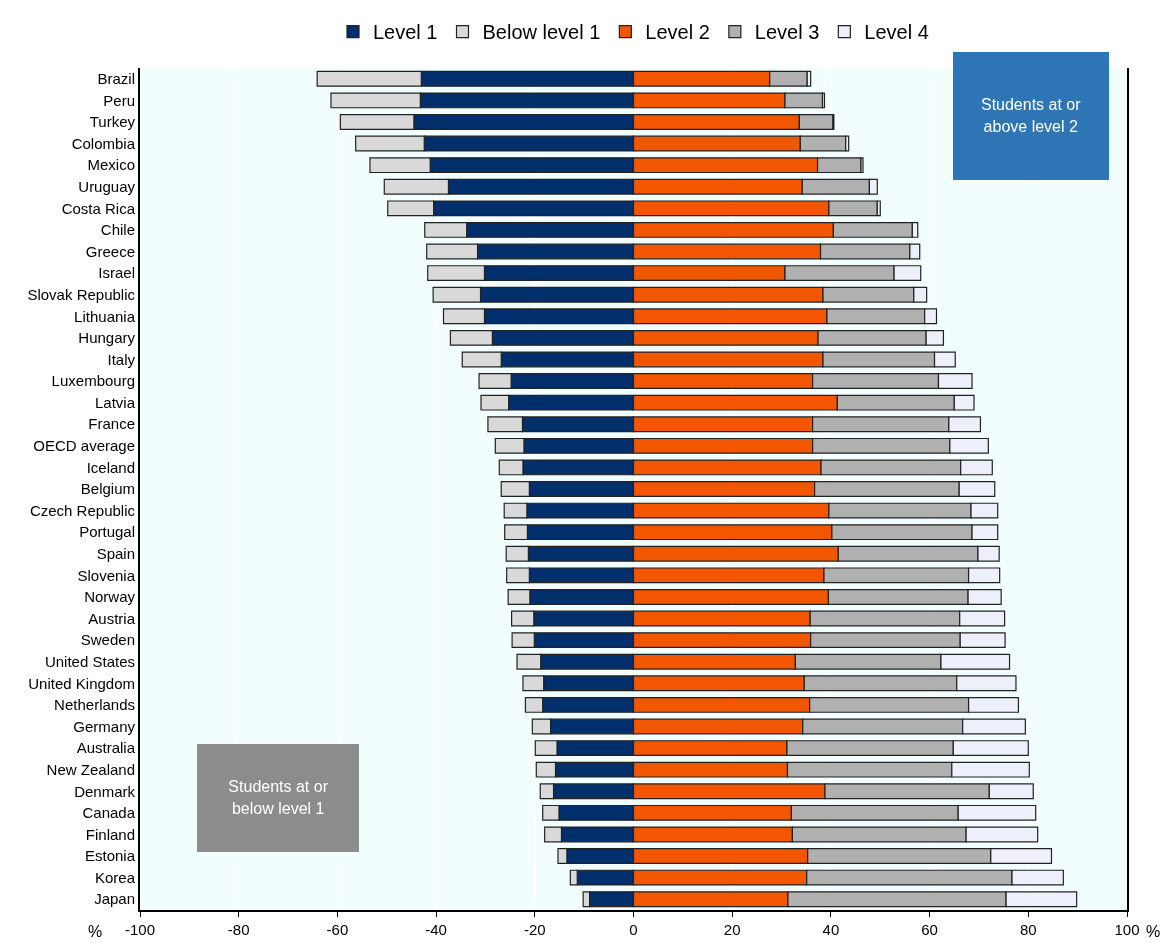 The height and width of the screenshot is (943, 1169). Describe the element at coordinates (405, 32) in the screenshot. I see `legend-label: Level 1` at that location.